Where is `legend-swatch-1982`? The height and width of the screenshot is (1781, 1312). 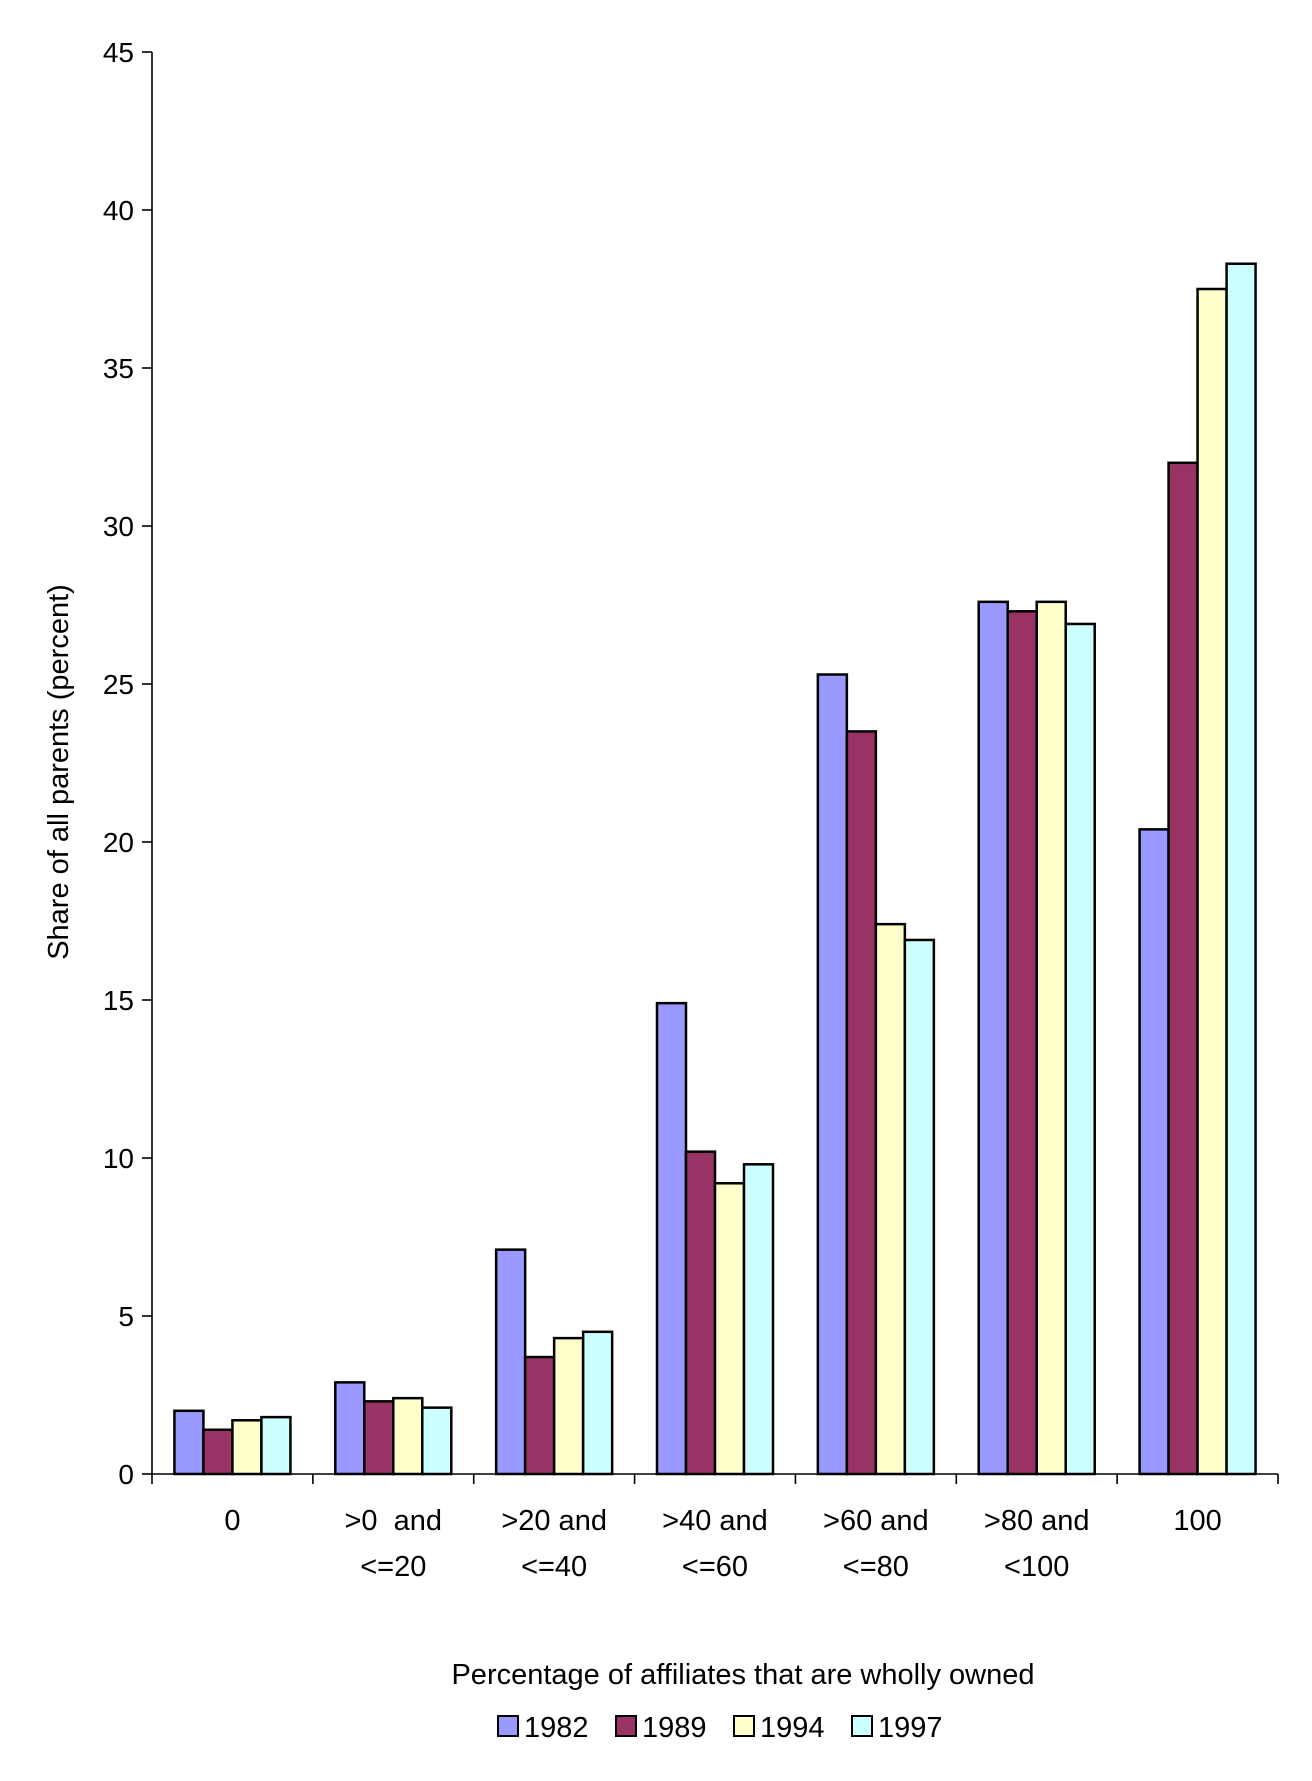 legend-swatch-1982 is located at coordinates (508, 1726).